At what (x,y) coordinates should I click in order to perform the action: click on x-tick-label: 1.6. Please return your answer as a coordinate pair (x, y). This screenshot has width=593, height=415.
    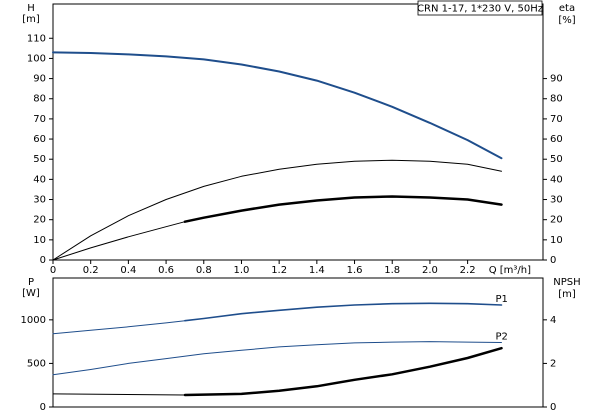
    Looking at the image, I should click on (355, 270).